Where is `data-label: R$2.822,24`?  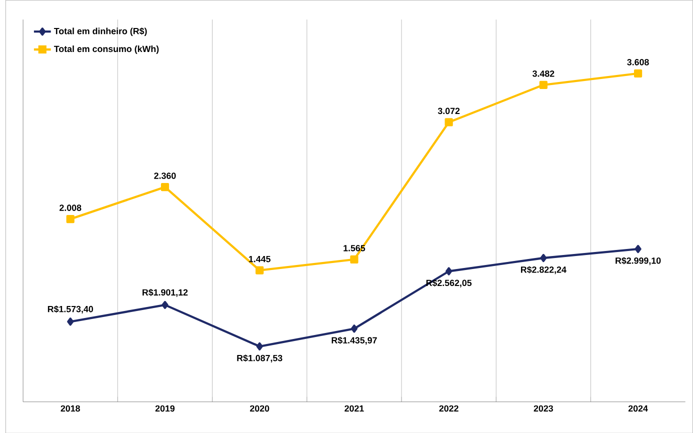 data-label: R$2.822,24 is located at coordinates (543, 270).